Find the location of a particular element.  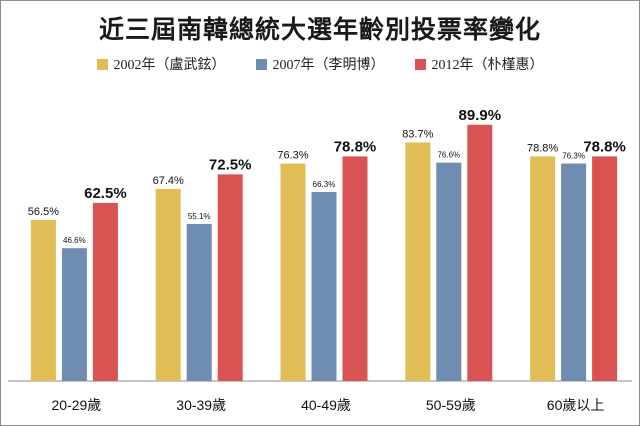

data-label-1-3: 76.6% is located at coordinates (448, 155).